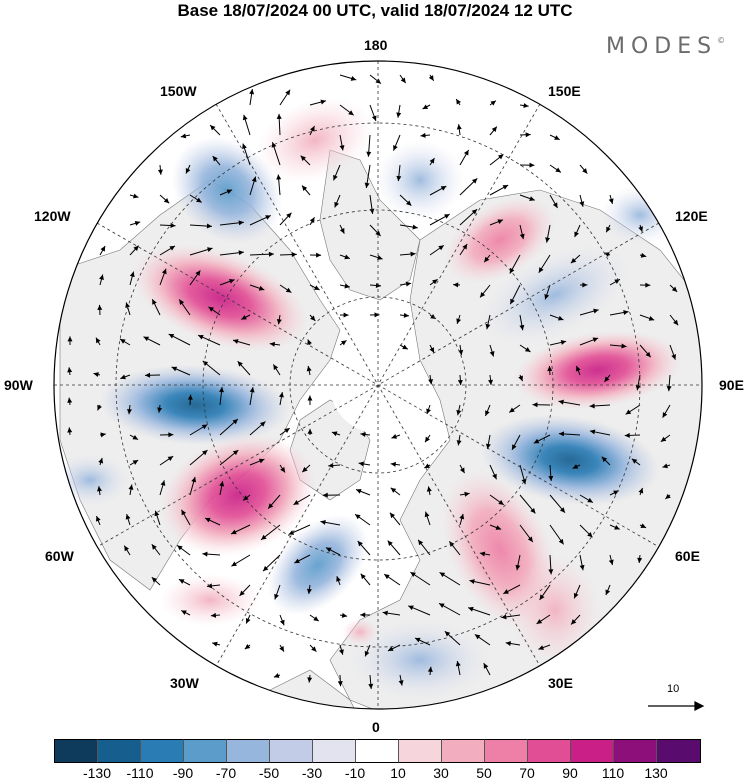 This screenshot has height=783, width=750. What do you see at coordinates (613, 773) in the screenshot?
I see `colorbar-tick-label: 110` at bounding box center [613, 773].